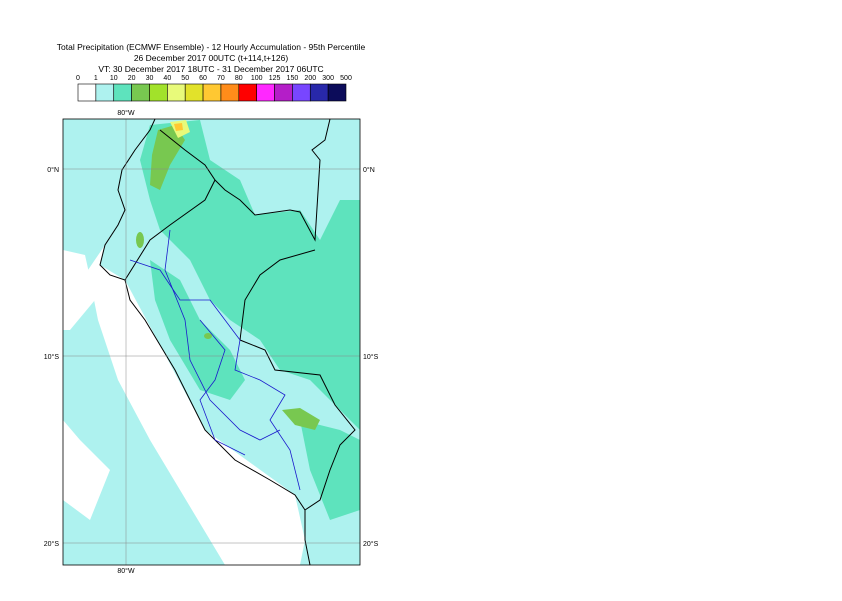  Describe the element at coordinates (211, 58) in the screenshot. I see `title-line: 26 December 2017 00UTC (t+114,t+126)` at that location.